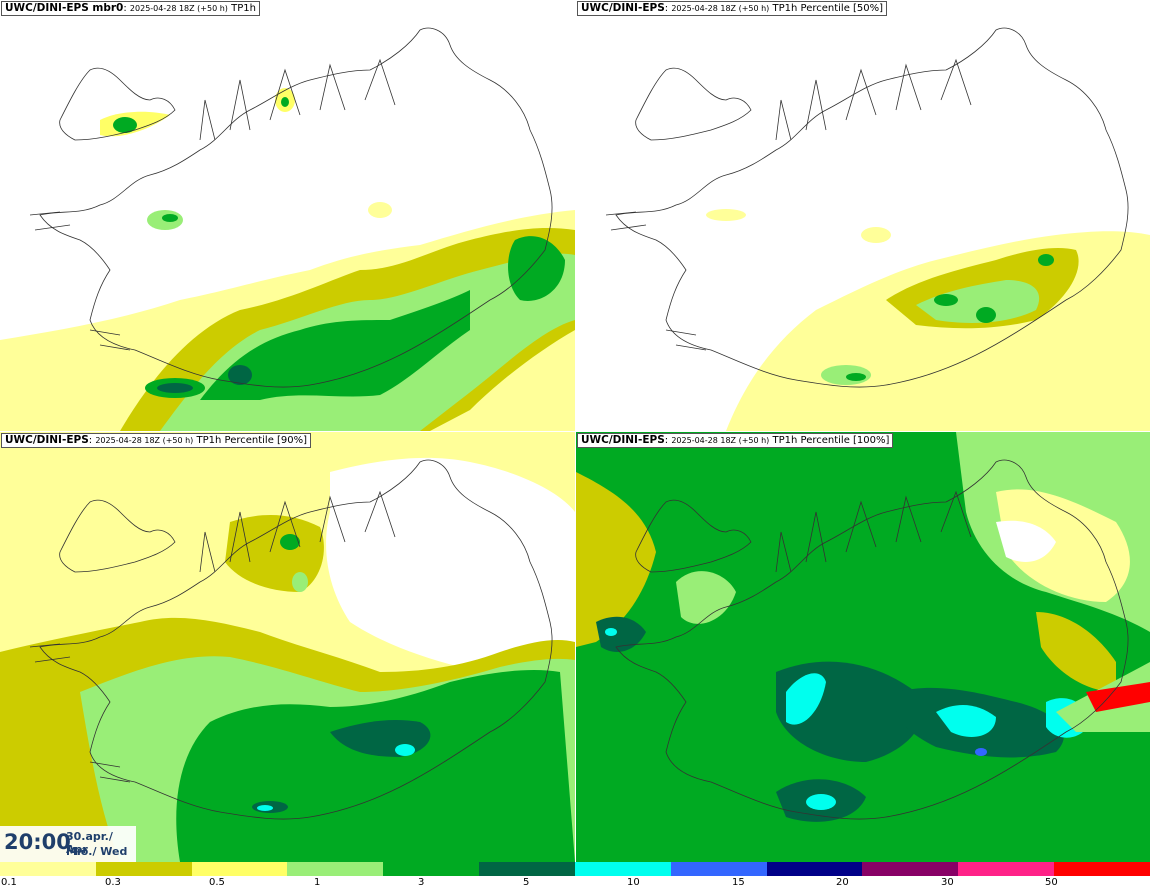 Image resolution: width=1150 pixels, height=891 pixels. I want to click on colorbar-label: 20, so click(842, 882).